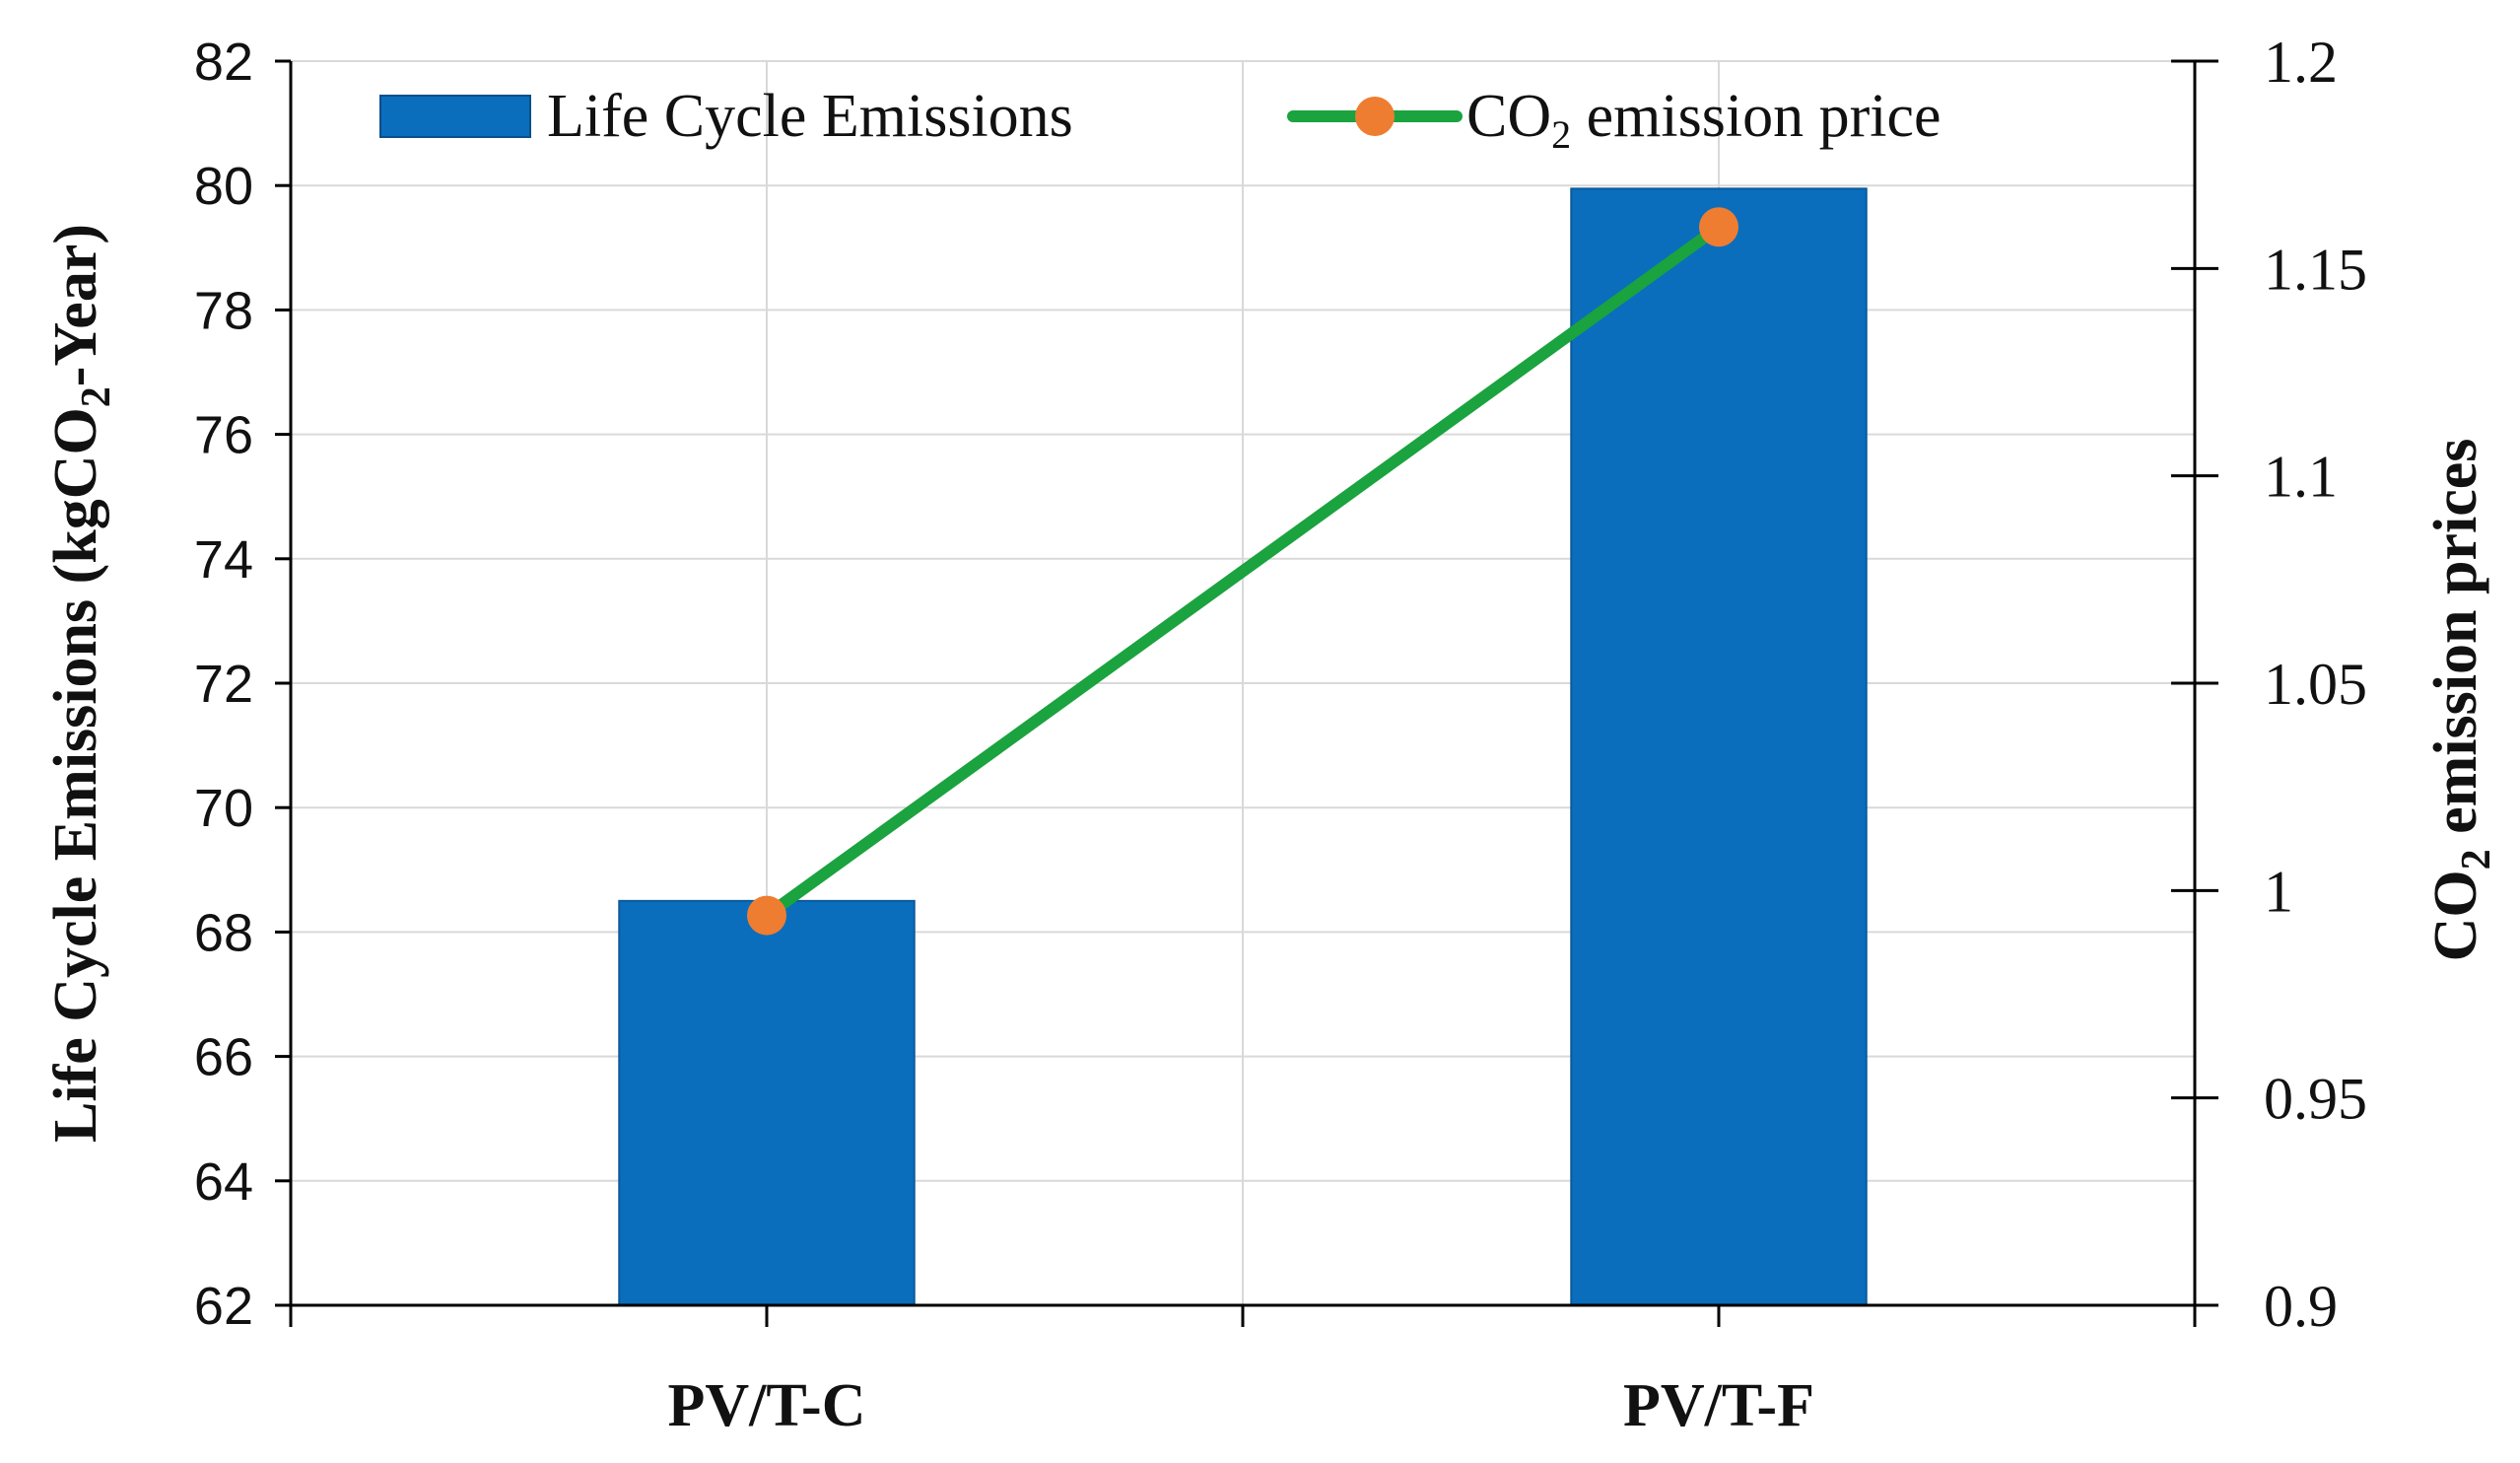 The height and width of the screenshot is (1463, 2520). What do you see at coordinates (2301, 477) in the screenshot?
I see `right-tick-label: 1.1` at bounding box center [2301, 477].